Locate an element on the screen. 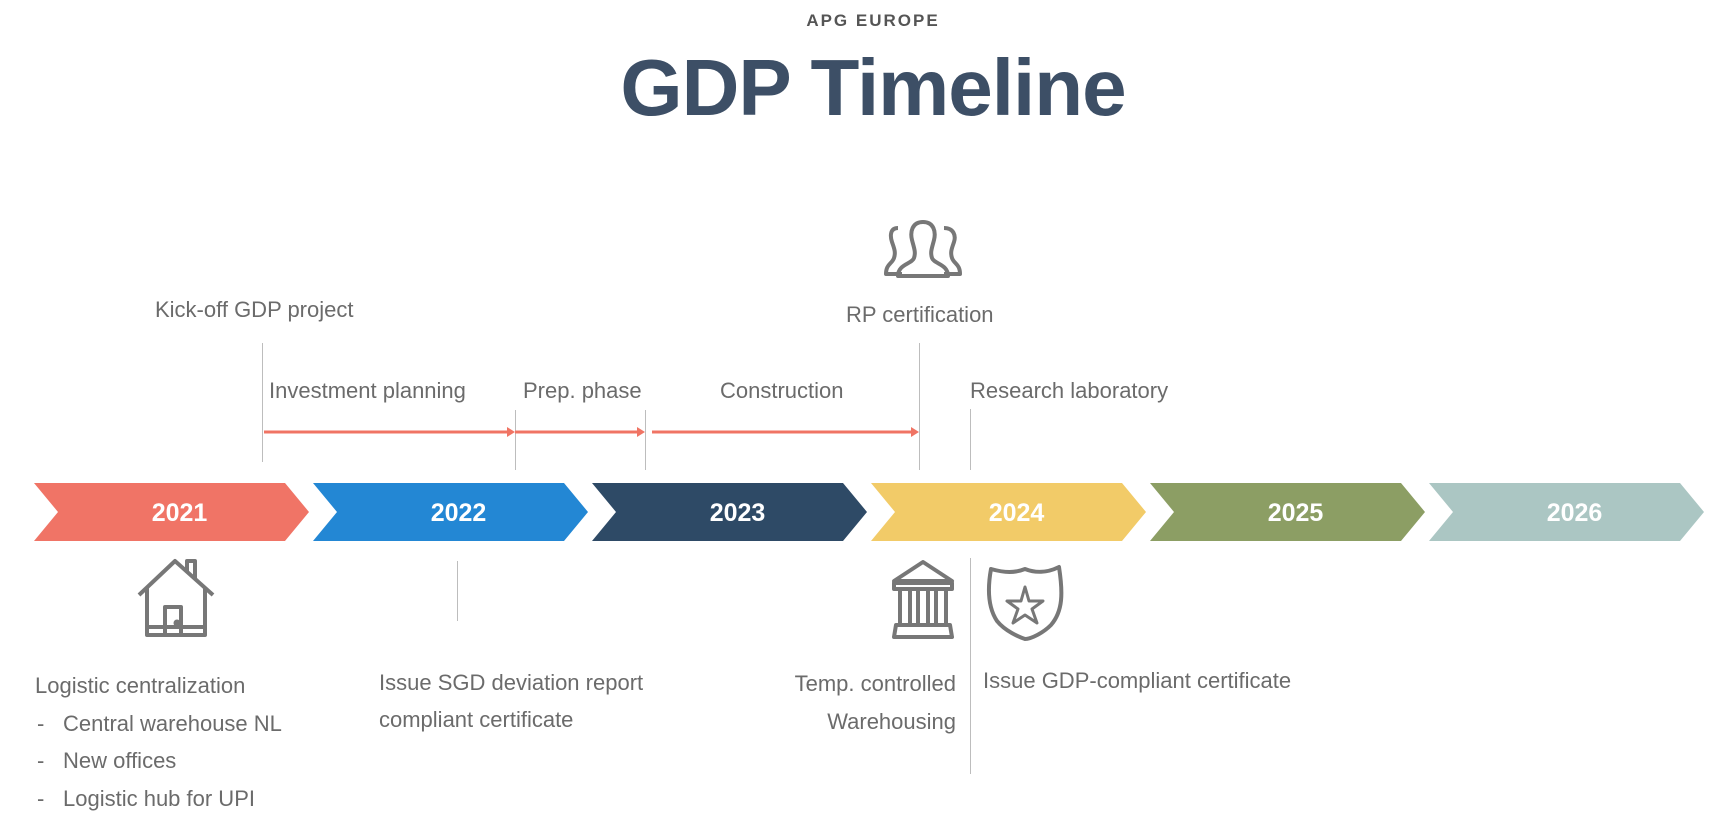 This screenshot has height=826, width=1733. phase-label: Research laboratory is located at coordinates (1069, 390).